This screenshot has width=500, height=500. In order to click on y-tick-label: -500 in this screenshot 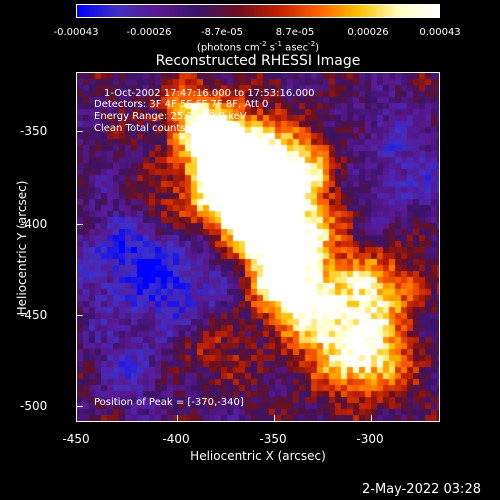, I will do `click(34, 406)`.